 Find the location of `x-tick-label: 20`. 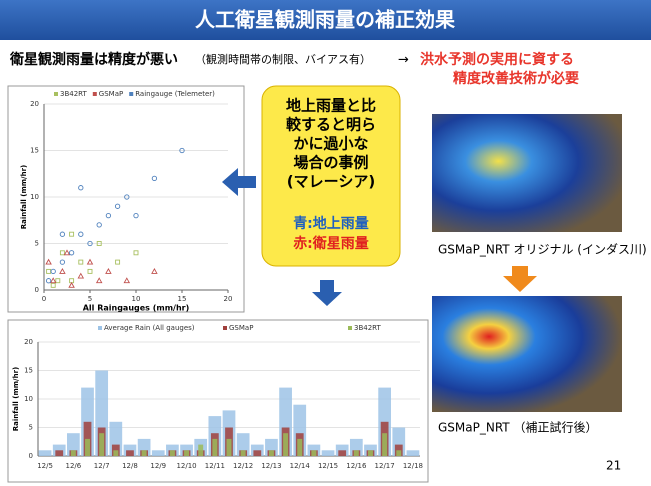

x-tick-label: 20 is located at coordinates (228, 299).